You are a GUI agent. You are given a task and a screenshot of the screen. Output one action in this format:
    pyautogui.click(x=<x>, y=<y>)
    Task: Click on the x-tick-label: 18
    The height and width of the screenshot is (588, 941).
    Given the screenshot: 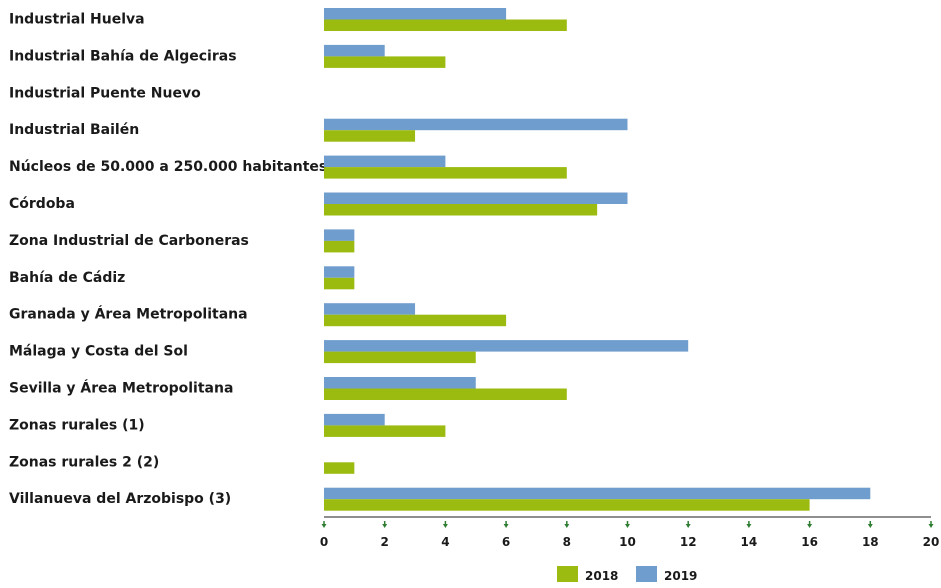 What is the action you would take?
    pyautogui.click(x=870, y=542)
    